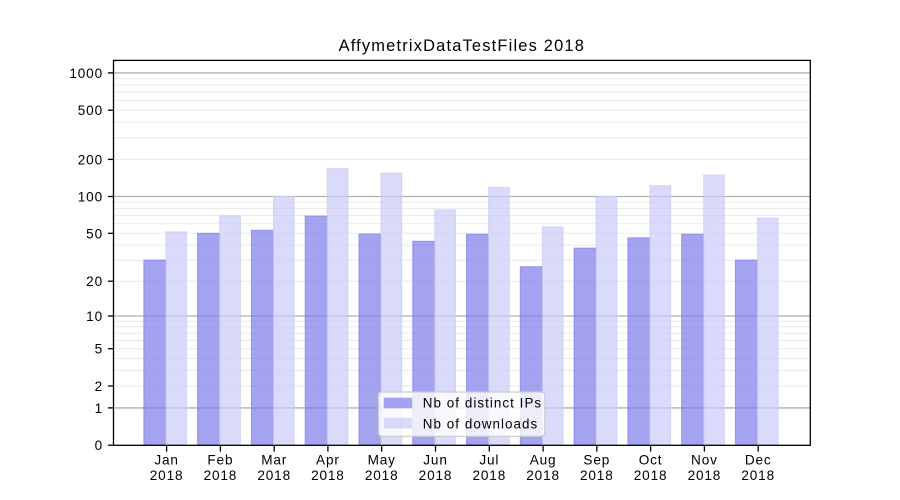 The image size is (900, 500). Describe the element at coordinates (758, 460) in the screenshot. I see `svg-text: Dec` at that location.